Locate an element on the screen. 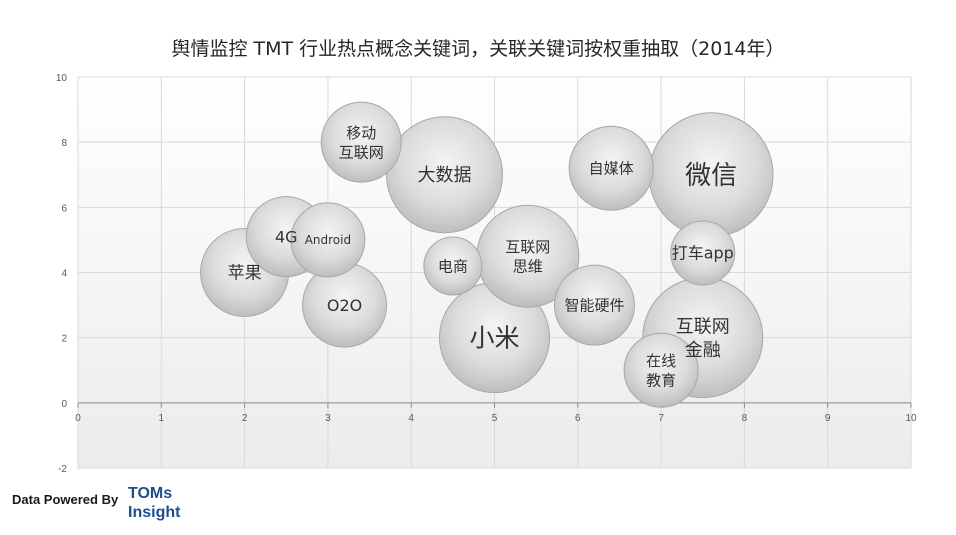 The image size is (956, 535). bubble-label: 互联网金融 is located at coordinates (703, 338).